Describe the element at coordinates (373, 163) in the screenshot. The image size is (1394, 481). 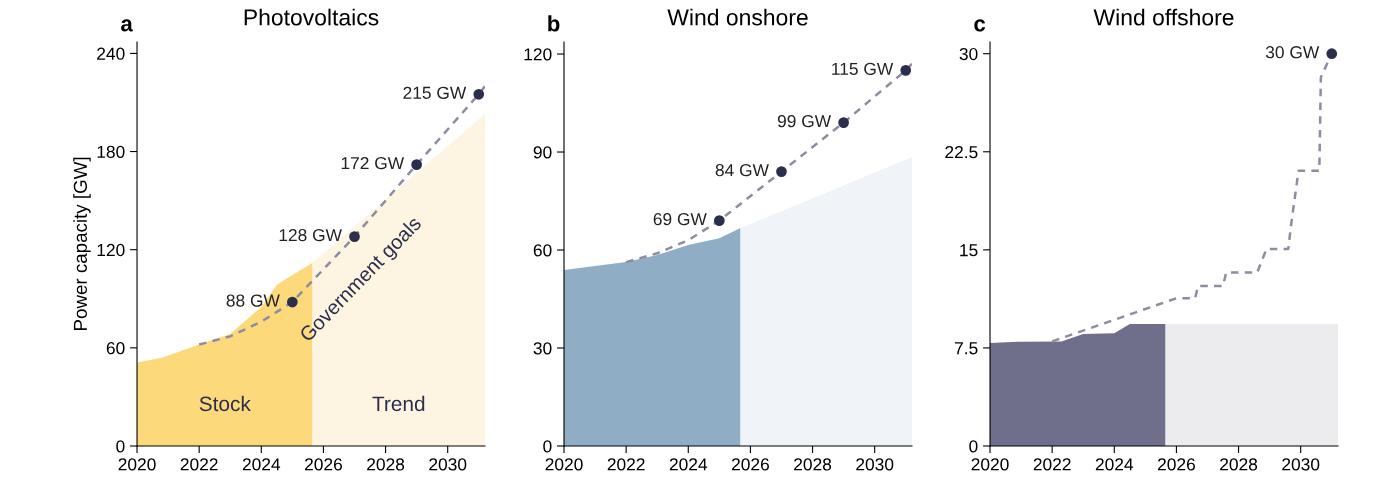
I see `data-label: 172 GW` at that location.